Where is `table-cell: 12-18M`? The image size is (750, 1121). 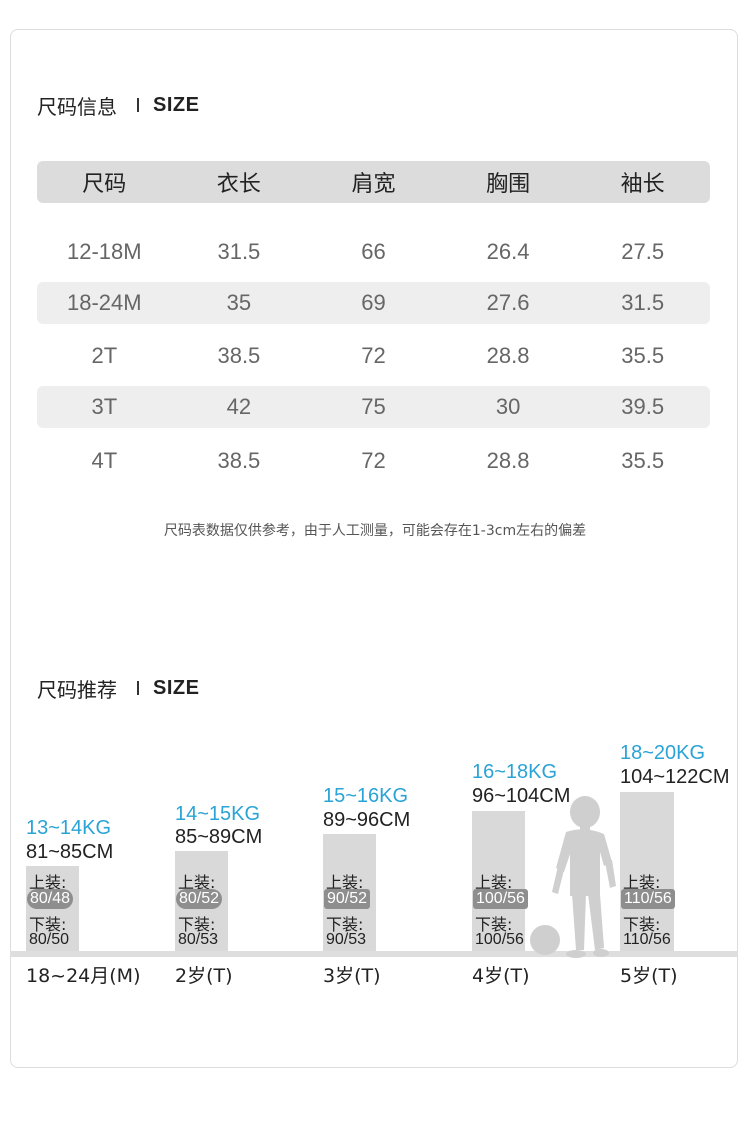
table-cell: 12-18M is located at coordinates (104, 251).